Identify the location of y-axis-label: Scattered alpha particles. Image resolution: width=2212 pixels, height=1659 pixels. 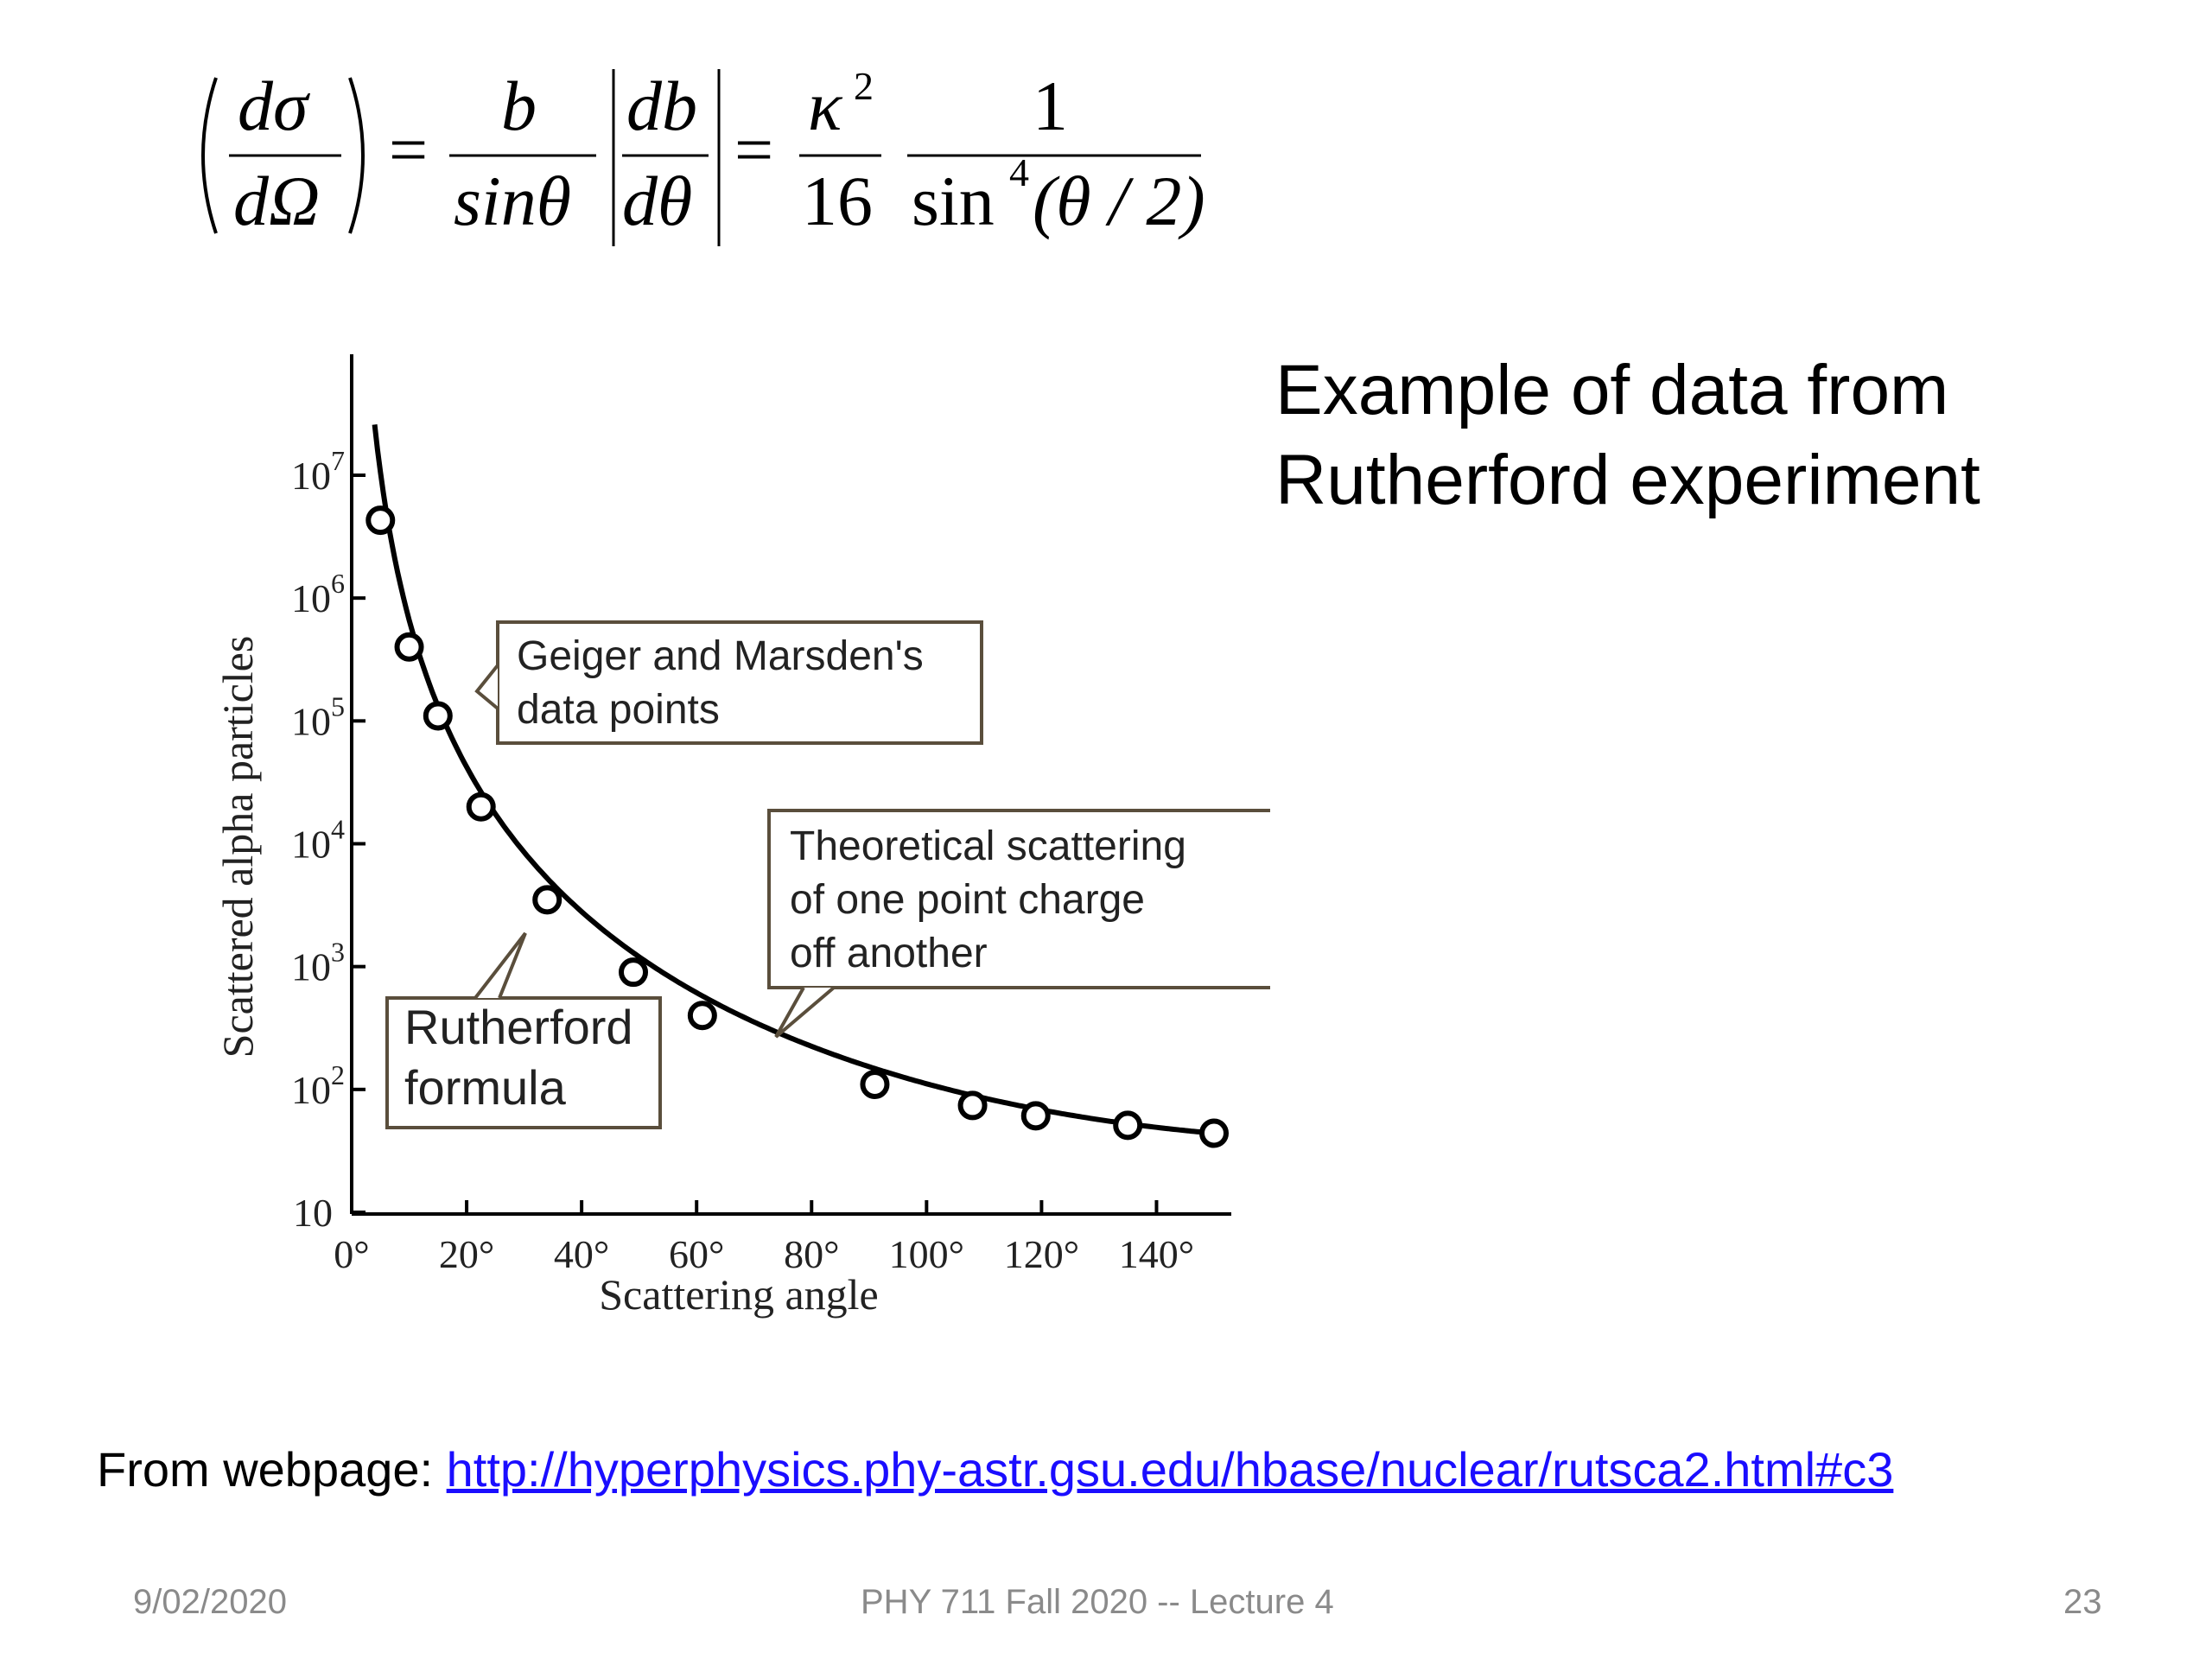
(237, 847).